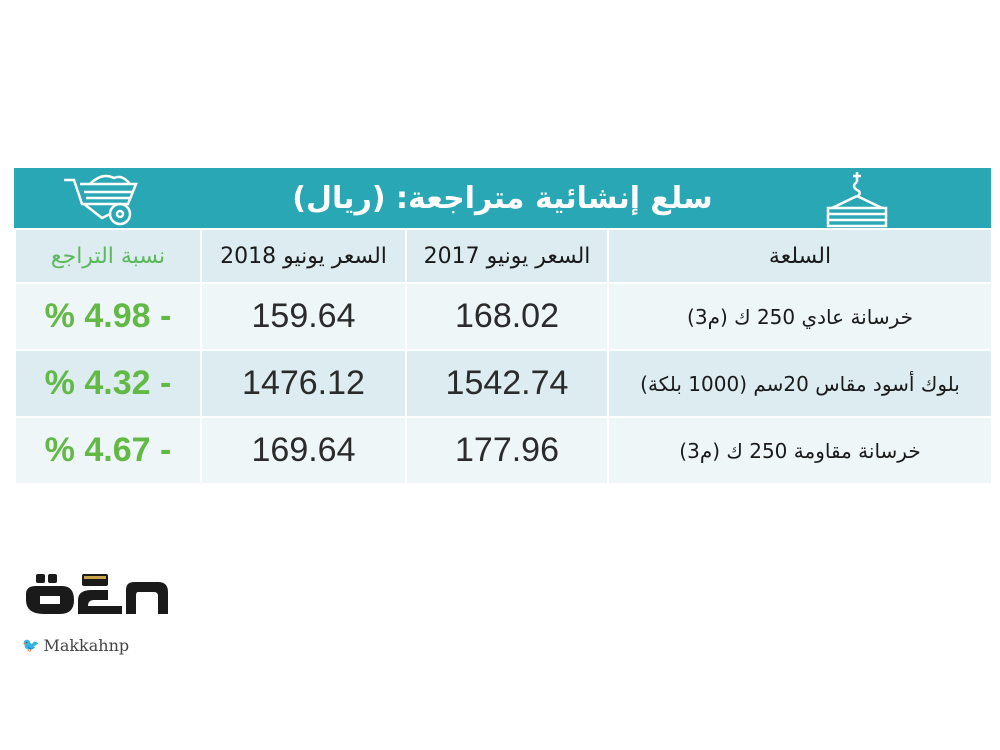 This screenshot has height=750, width=1000. Describe the element at coordinates (507, 383) in the screenshot. I see `price-2017-cell: 1542.74` at that location.